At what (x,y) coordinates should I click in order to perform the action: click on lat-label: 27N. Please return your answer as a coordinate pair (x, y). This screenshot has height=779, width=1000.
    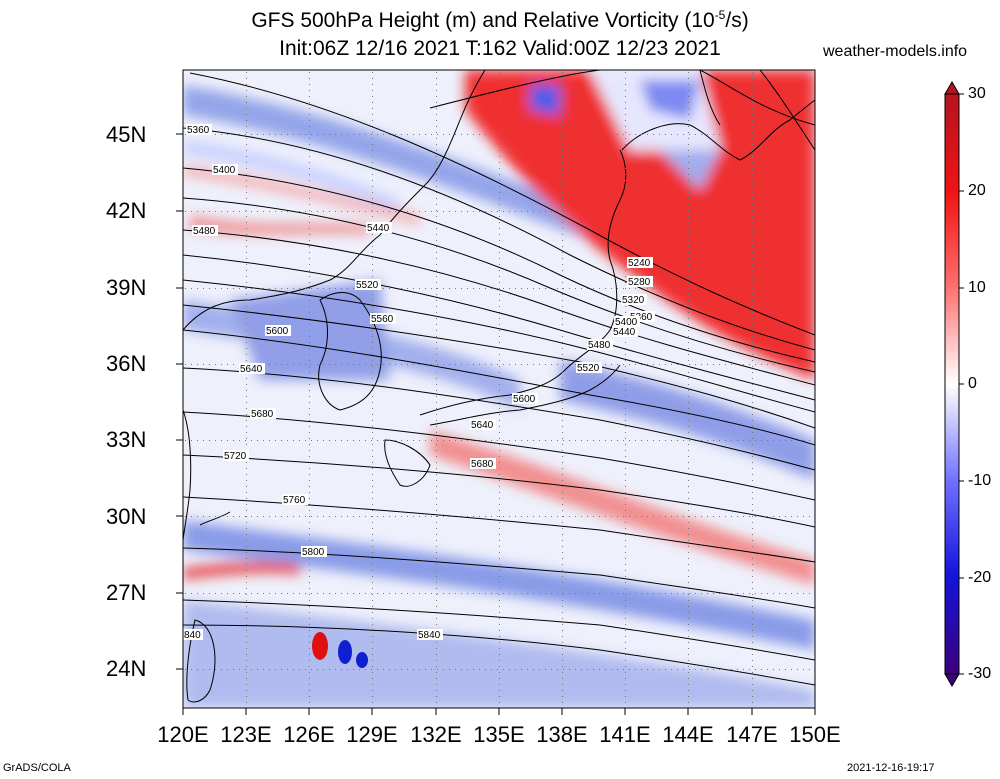
    Looking at the image, I should click on (126, 592).